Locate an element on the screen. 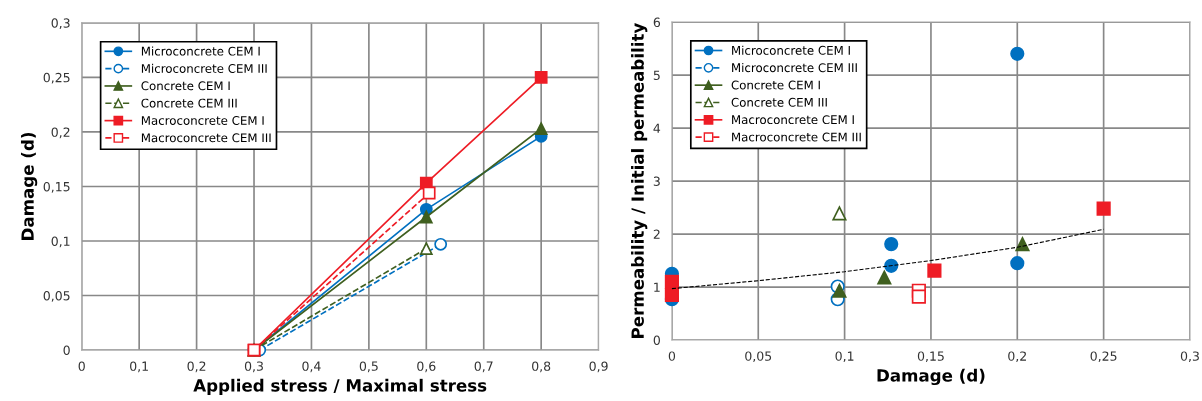 This screenshot has height=401, width=1202. y-tick-label: 4 is located at coordinates (657, 128).